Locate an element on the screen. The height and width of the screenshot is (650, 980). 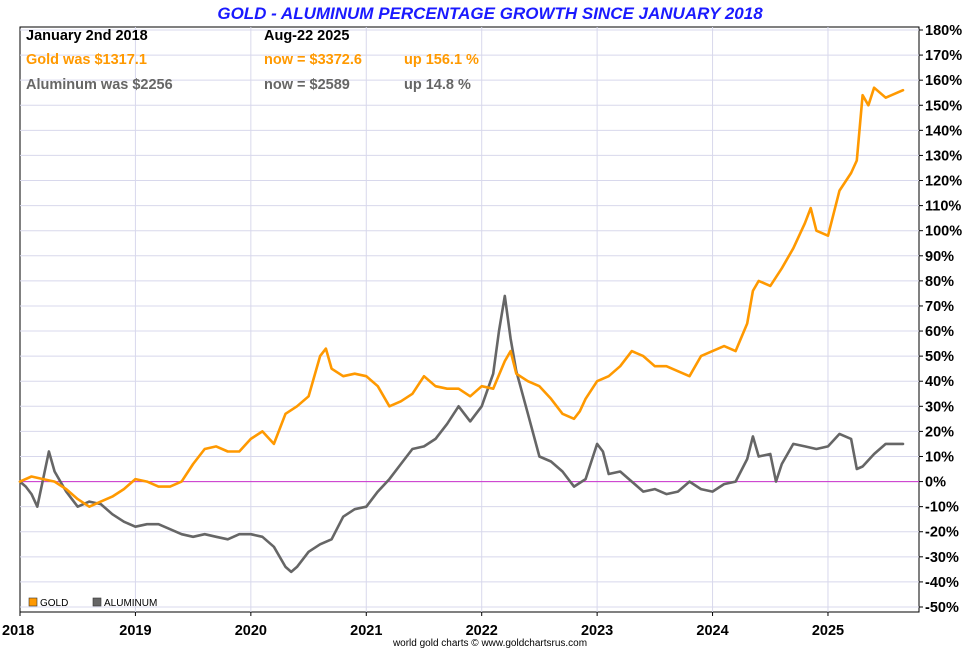
gold-now-value: now = $3372.6 is located at coordinates (313, 60).